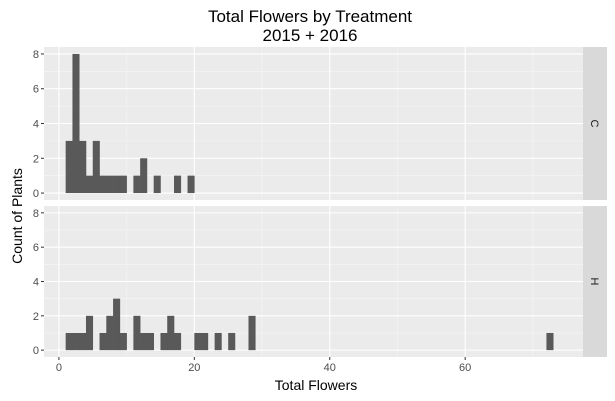 This screenshot has width=615, height=401. I want to click on x-tick-label: 40, so click(330, 368).